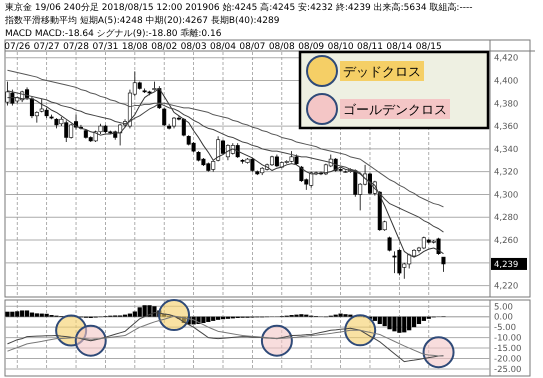 The image size is (543, 378). I want to click on y-tick-label: 4,420, so click(506, 59).